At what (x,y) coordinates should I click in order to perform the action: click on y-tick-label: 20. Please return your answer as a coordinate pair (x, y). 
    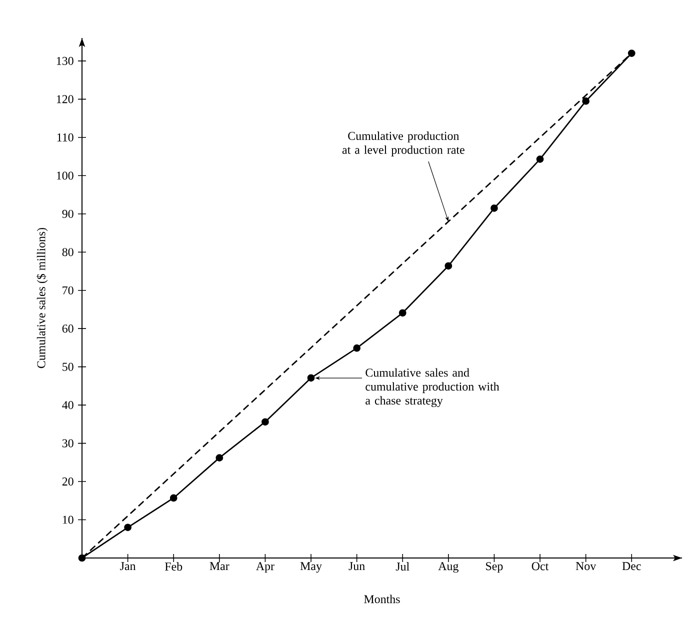
    Looking at the image, I should click on (68, 481).